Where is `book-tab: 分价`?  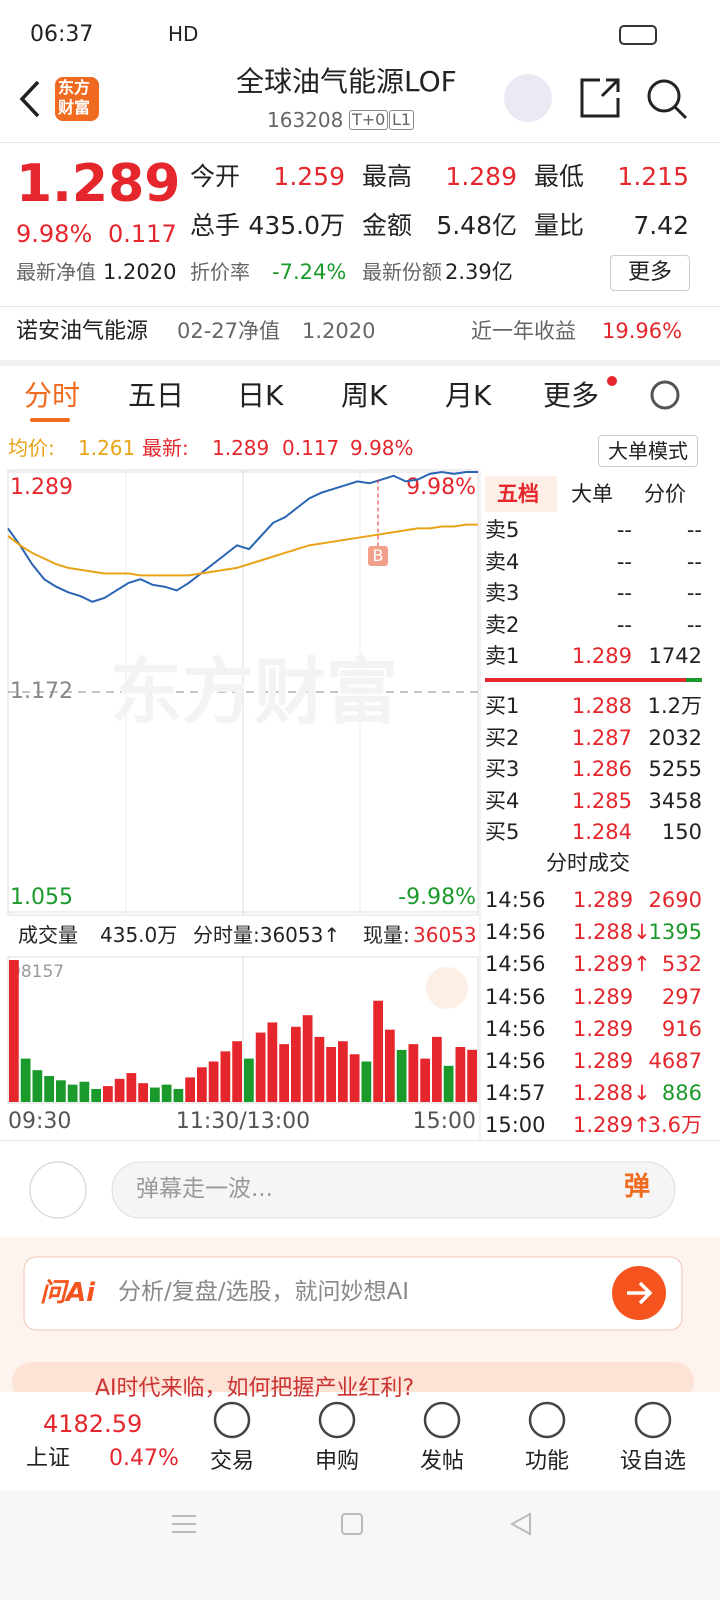 book-tab: 分价 is located at coordinates (665, 494).